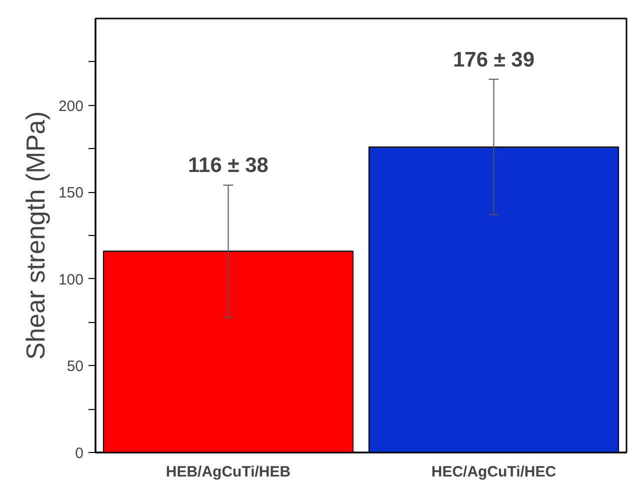  What do you see at coordinates (71, 193) in the screenshot?
I see `y-tick-label: 150` at bounding box center [71, 193].